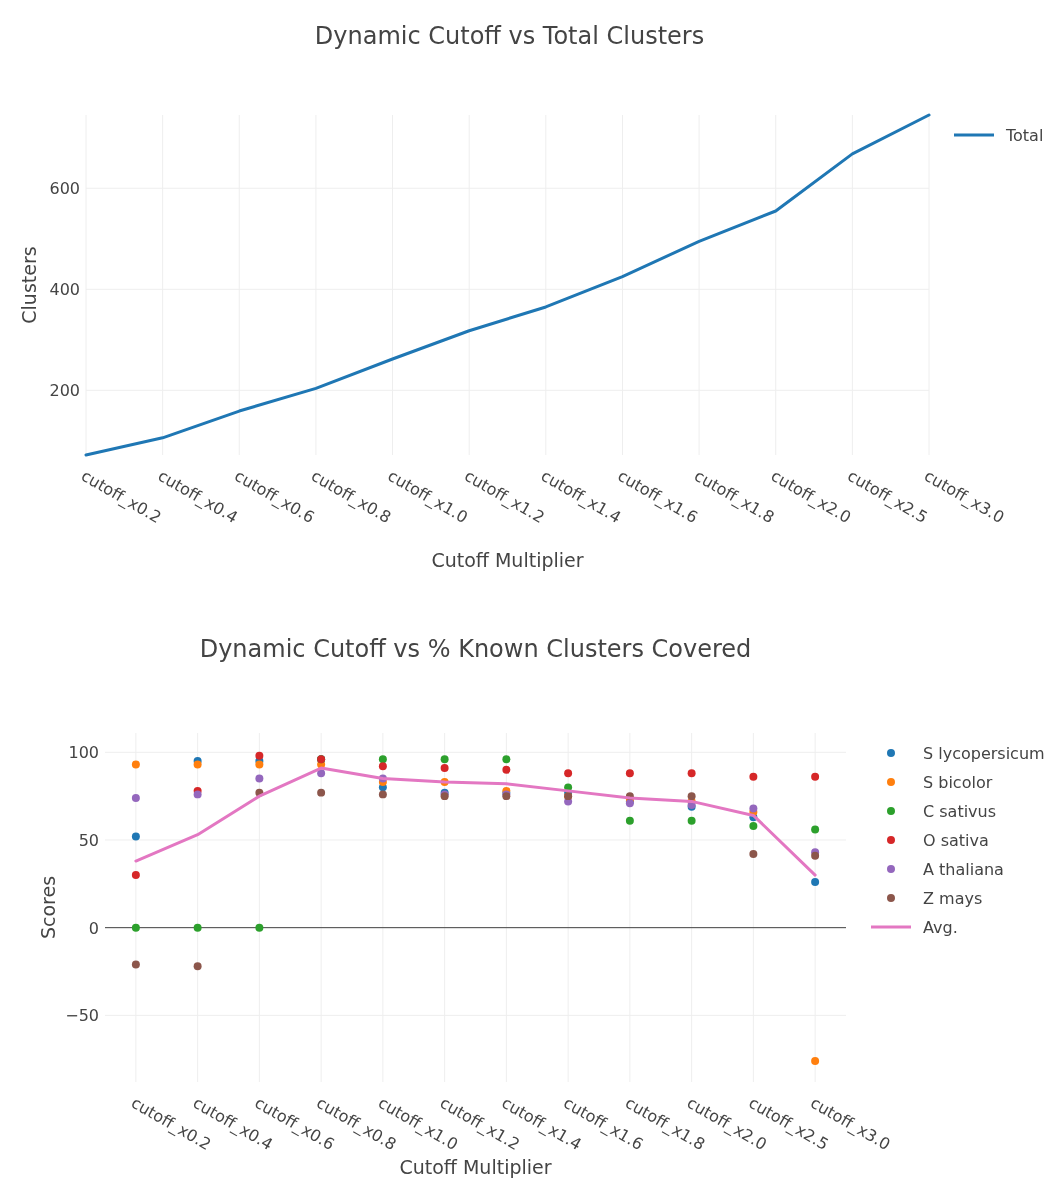  I want to click on y-tick-label: −50, so click(82, 1016).